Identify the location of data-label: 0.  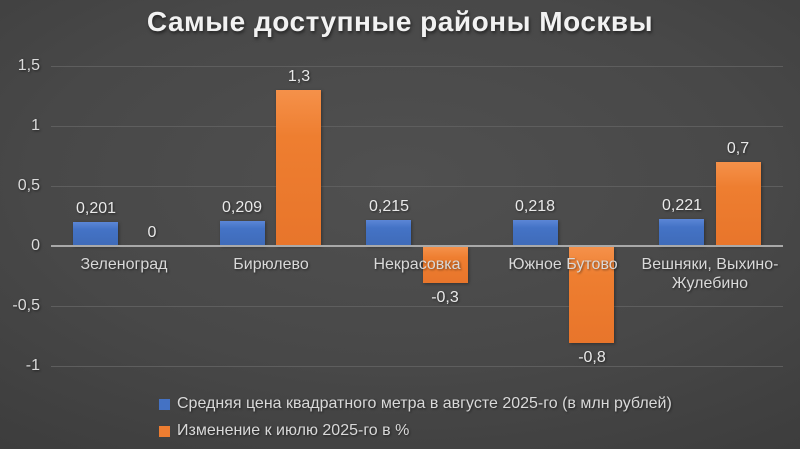
(152, 232).